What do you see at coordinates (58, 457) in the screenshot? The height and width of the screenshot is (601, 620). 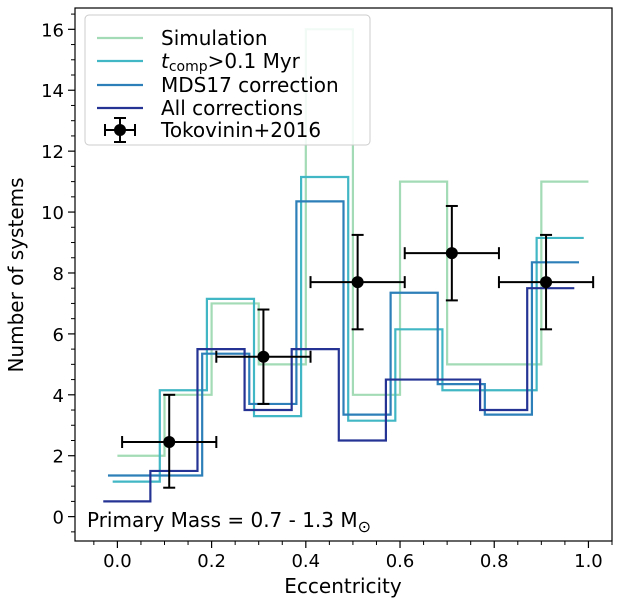 I see `y-tick-label: 2` at bounding box center [58, 457].